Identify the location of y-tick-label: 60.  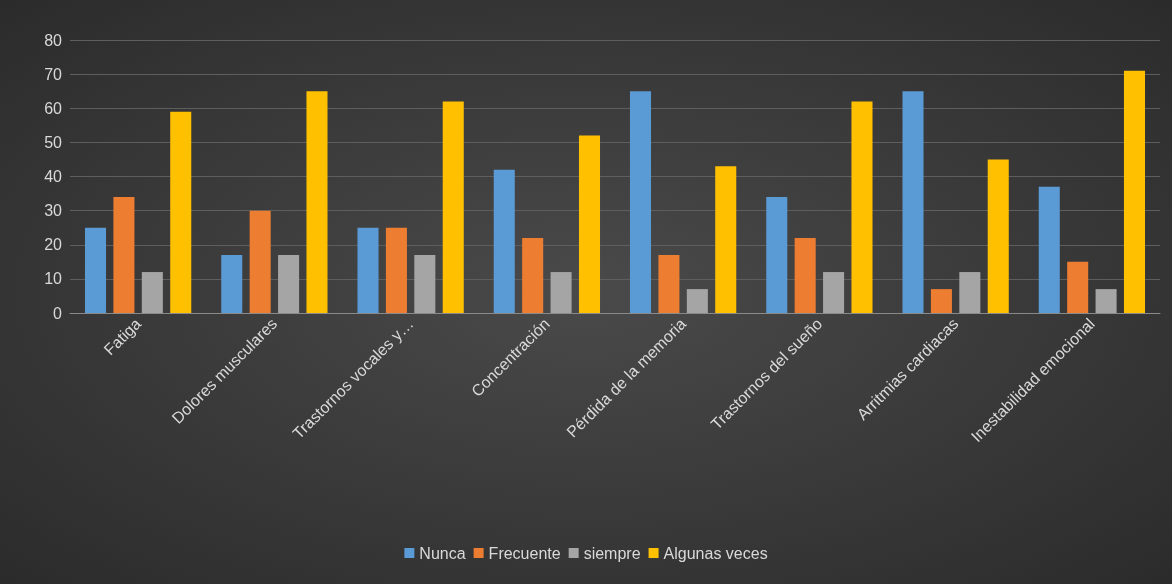
(53, 108).